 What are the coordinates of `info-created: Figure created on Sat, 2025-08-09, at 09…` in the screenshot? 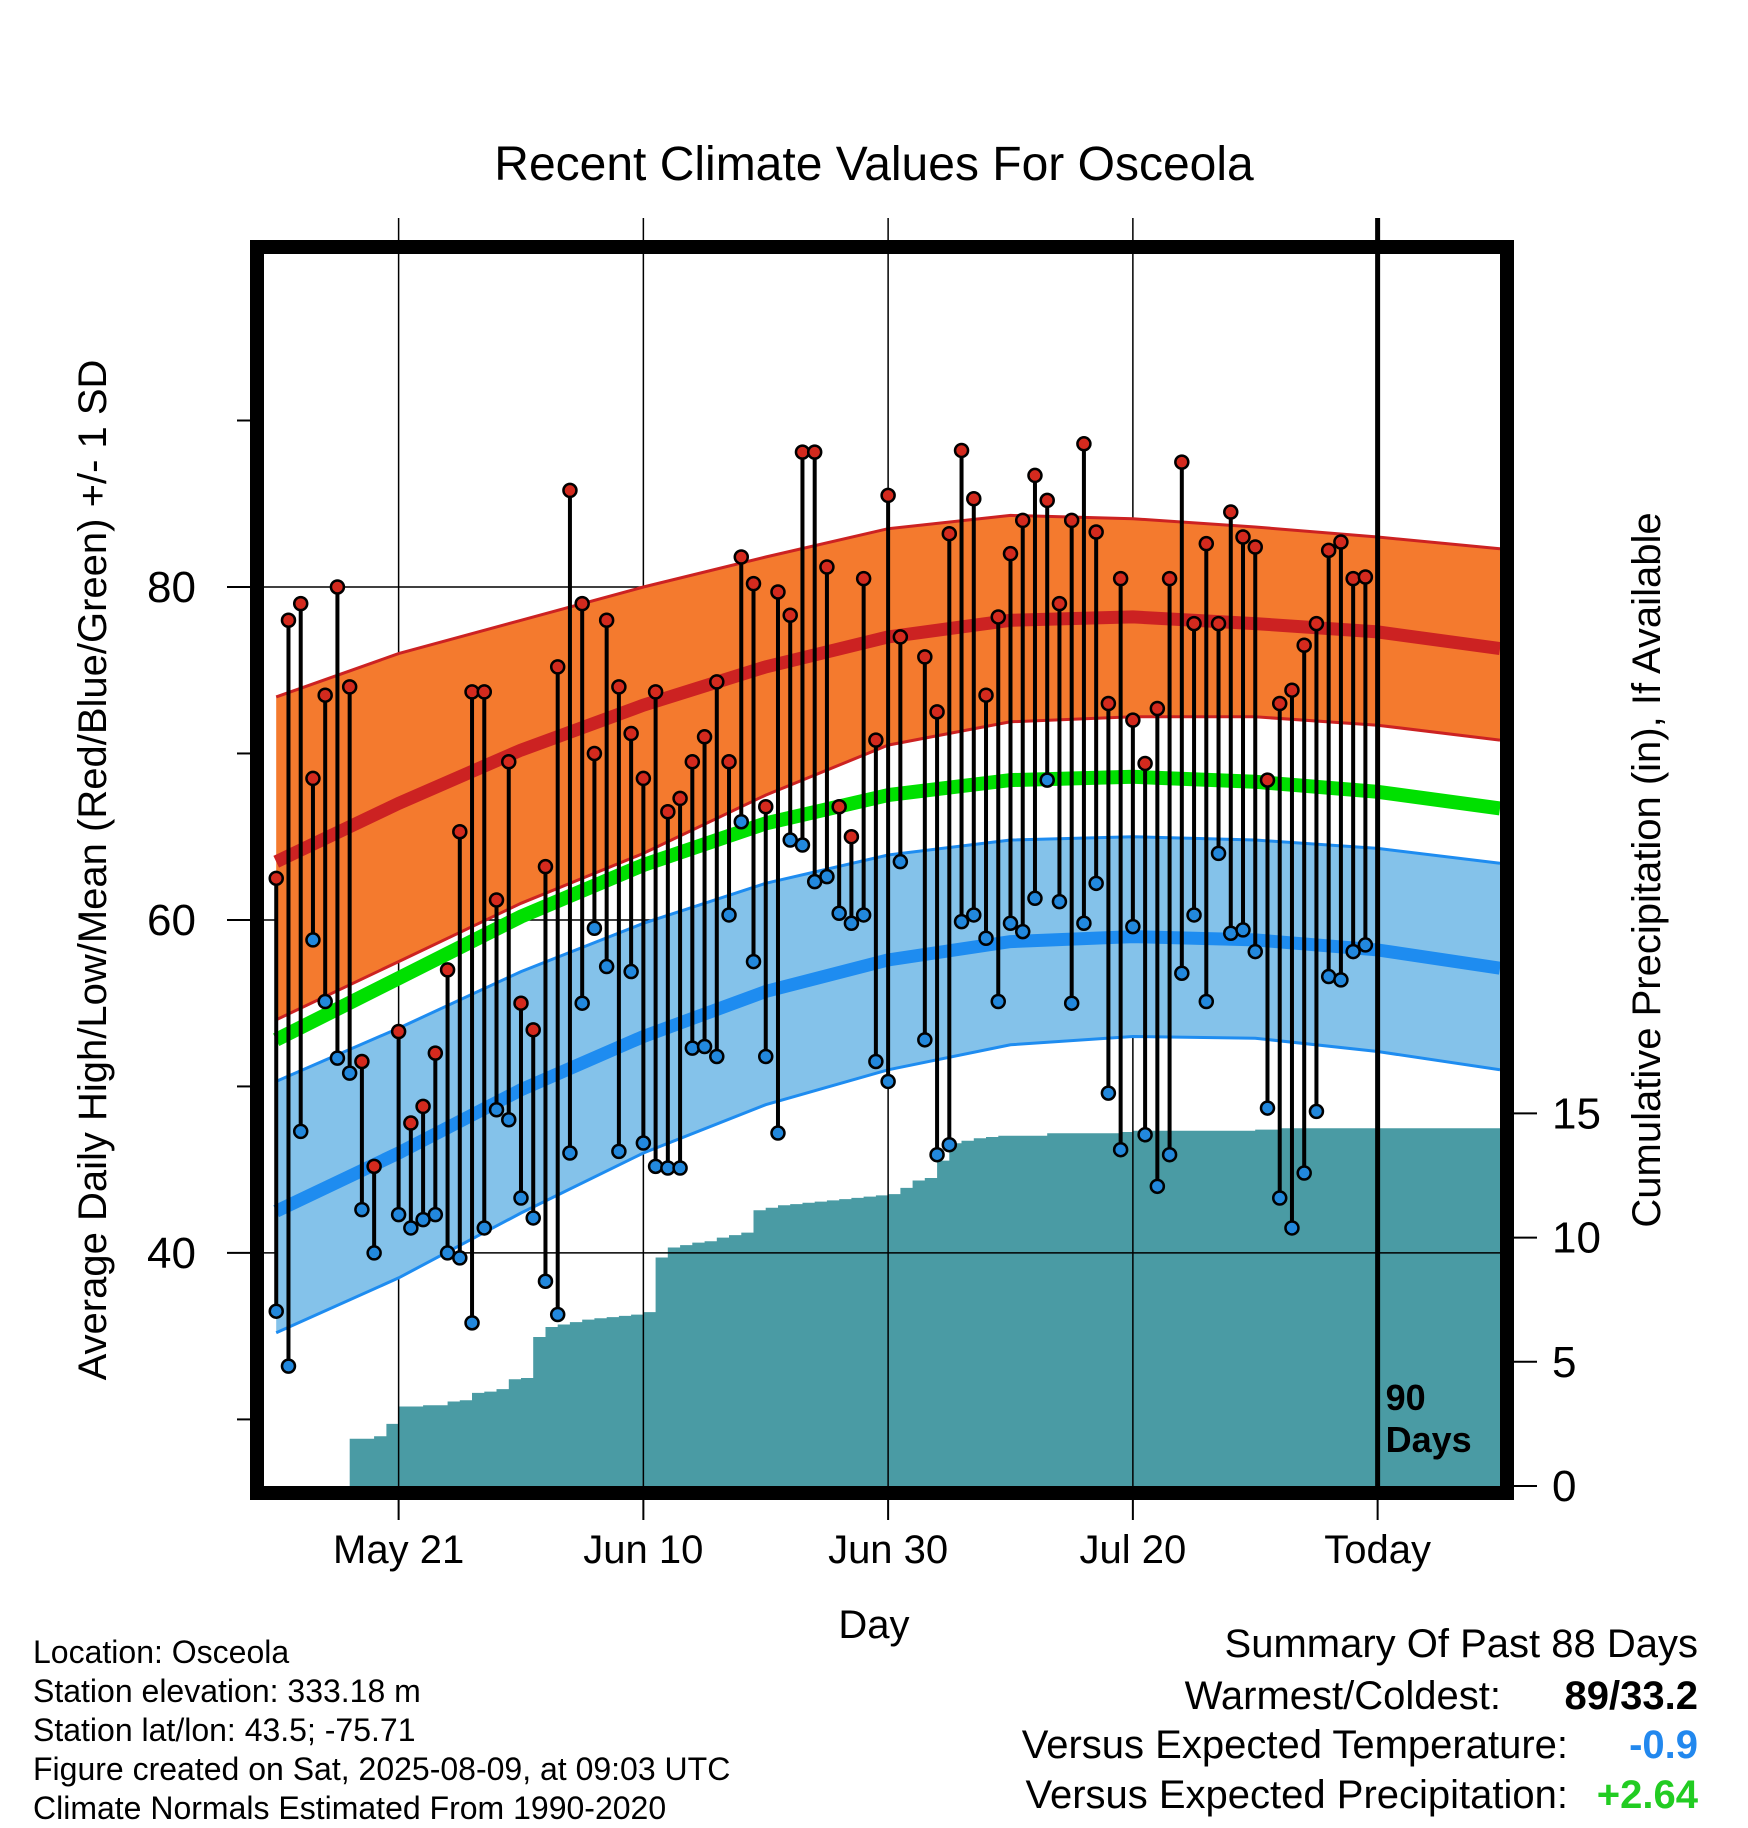 It's located at (382, 1769).